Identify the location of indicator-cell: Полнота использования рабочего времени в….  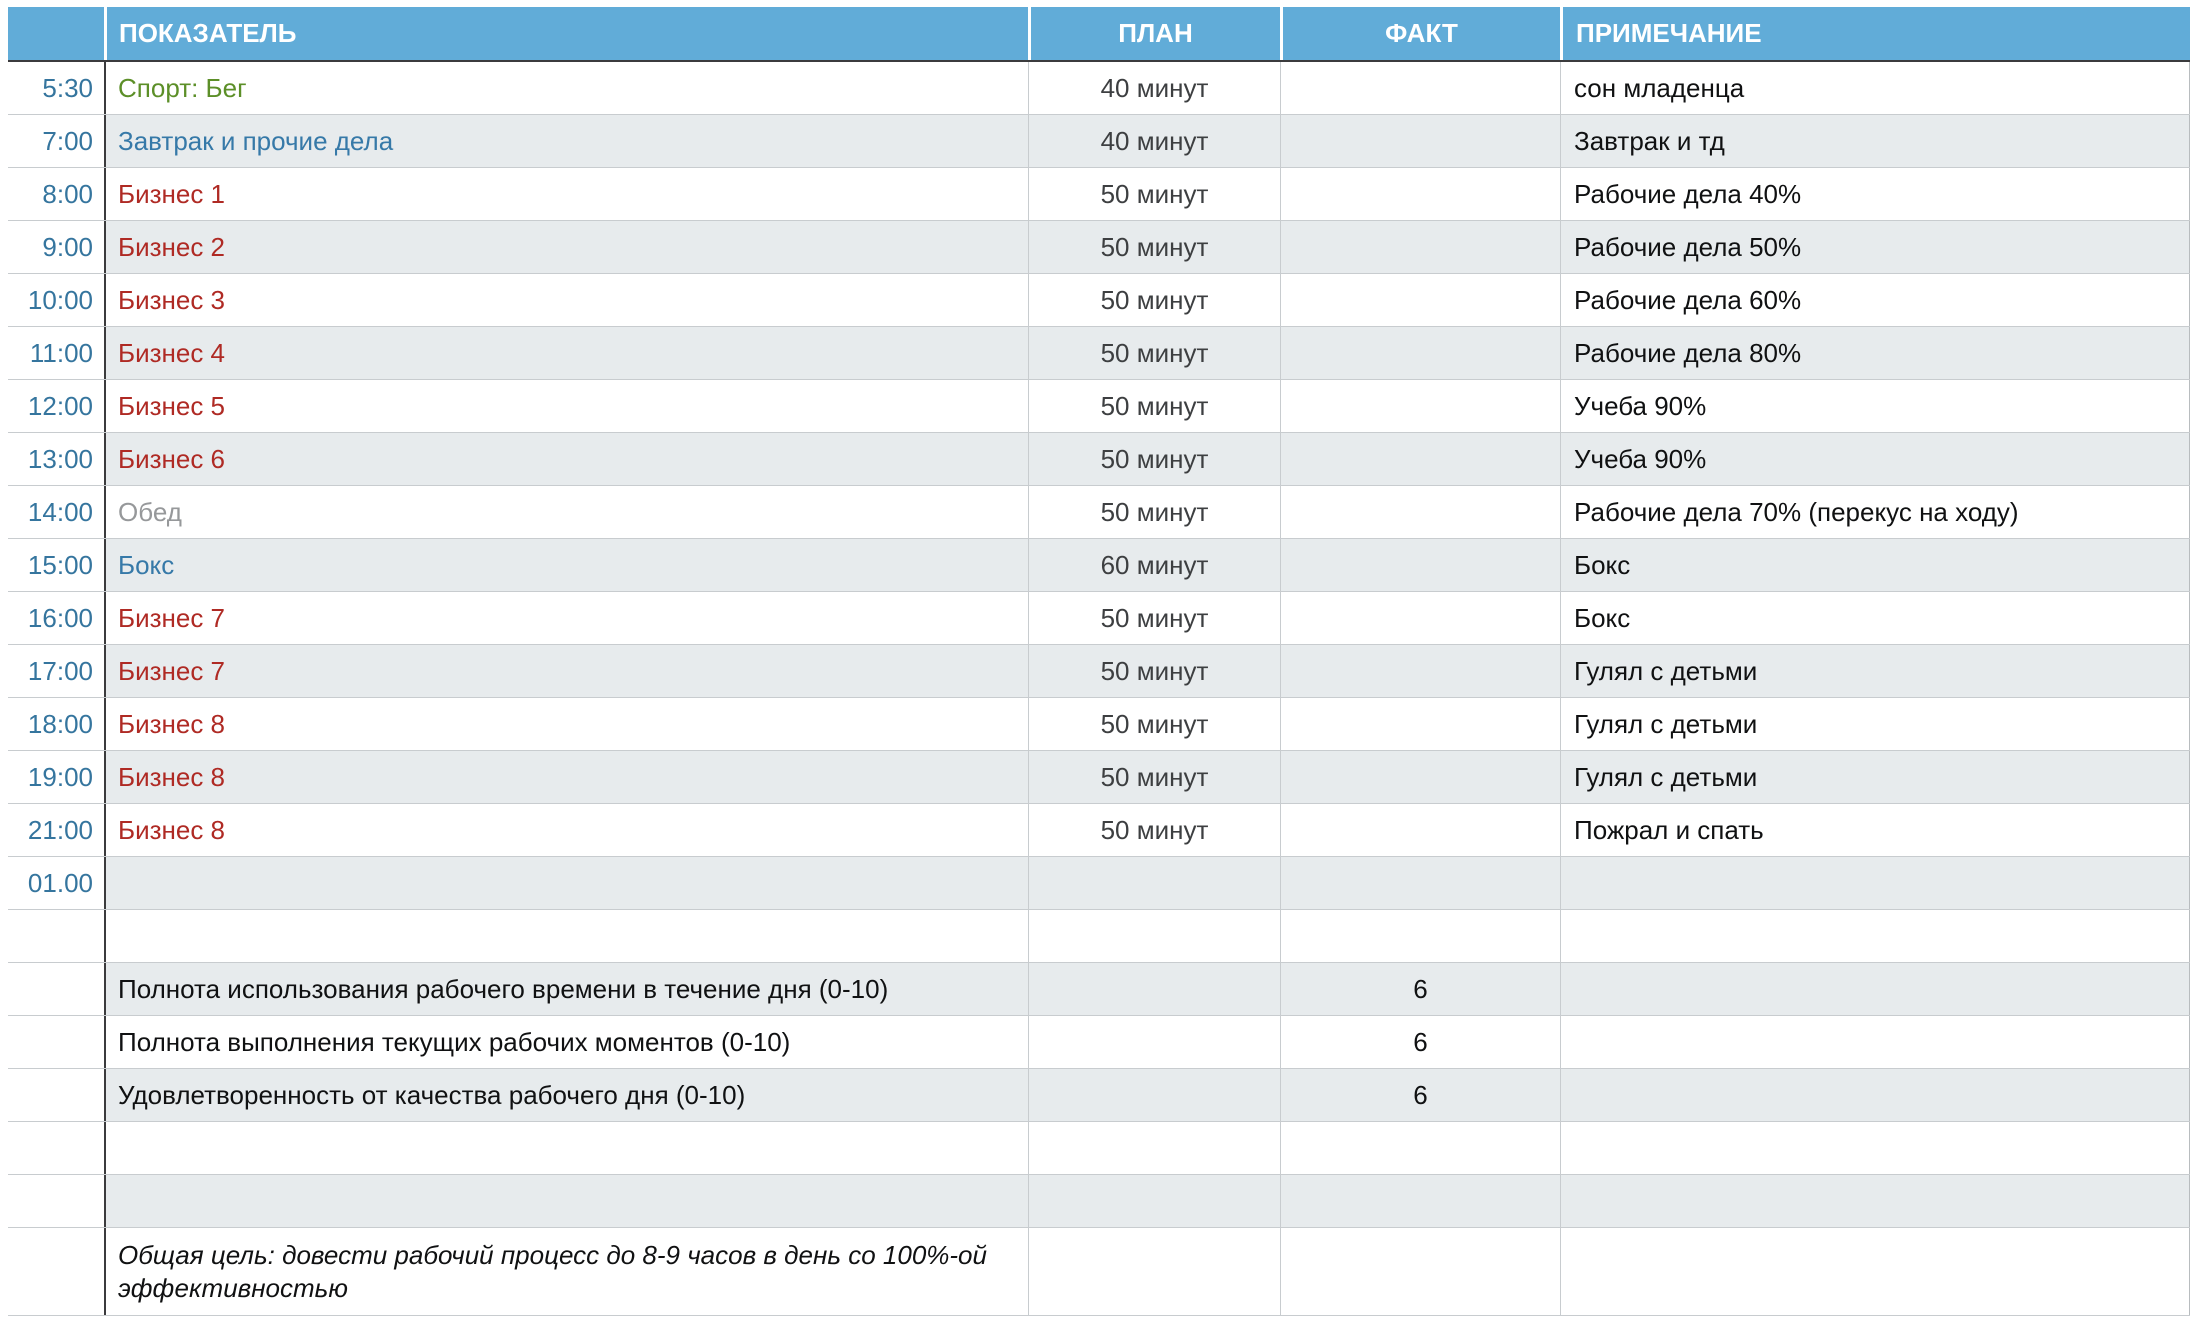
(566, 989).